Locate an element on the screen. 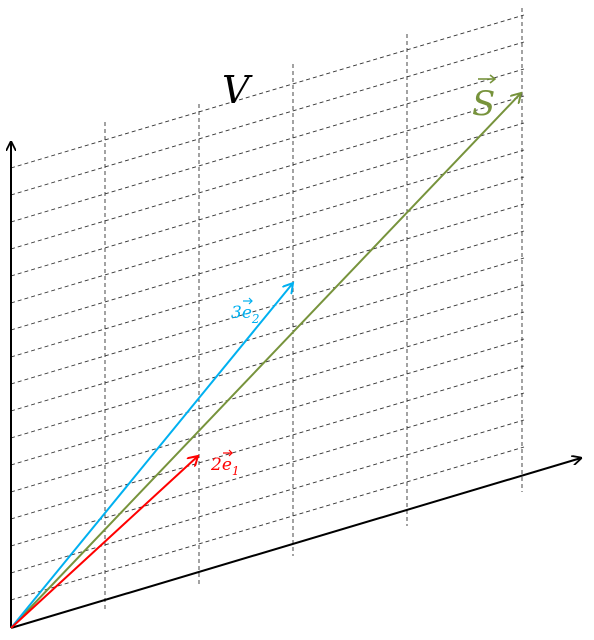 This screenshot has width=594, height=640. svg-text: 3e2 is located at coordinates (245, 314).